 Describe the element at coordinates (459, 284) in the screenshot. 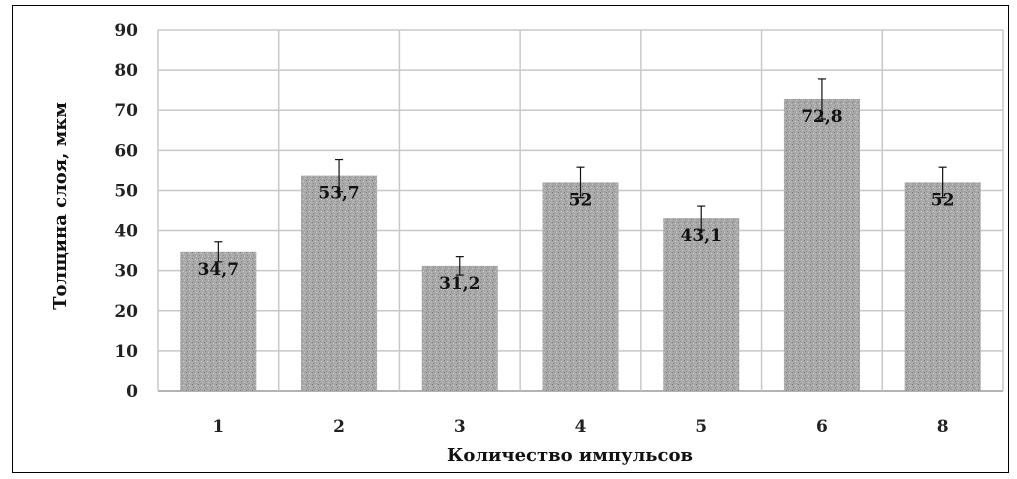

I see `data-label: 31,2` at that location.